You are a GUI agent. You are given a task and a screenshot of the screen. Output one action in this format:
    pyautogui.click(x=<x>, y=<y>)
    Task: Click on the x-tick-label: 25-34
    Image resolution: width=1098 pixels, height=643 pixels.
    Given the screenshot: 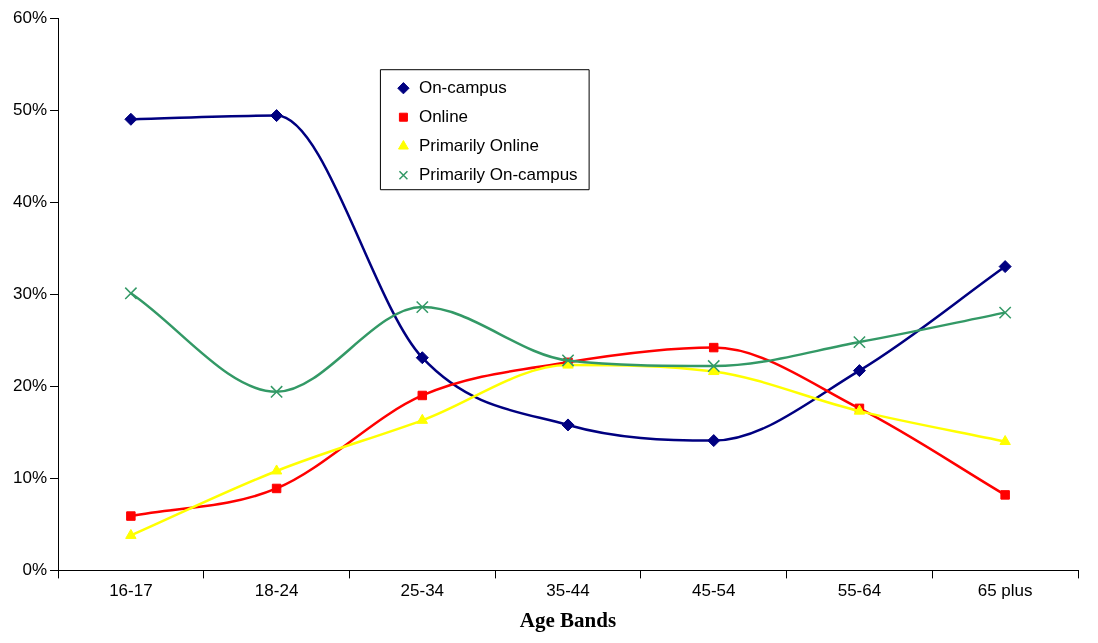 What is the action you would take?
    pyautogui.click(x=422, y=591)
    